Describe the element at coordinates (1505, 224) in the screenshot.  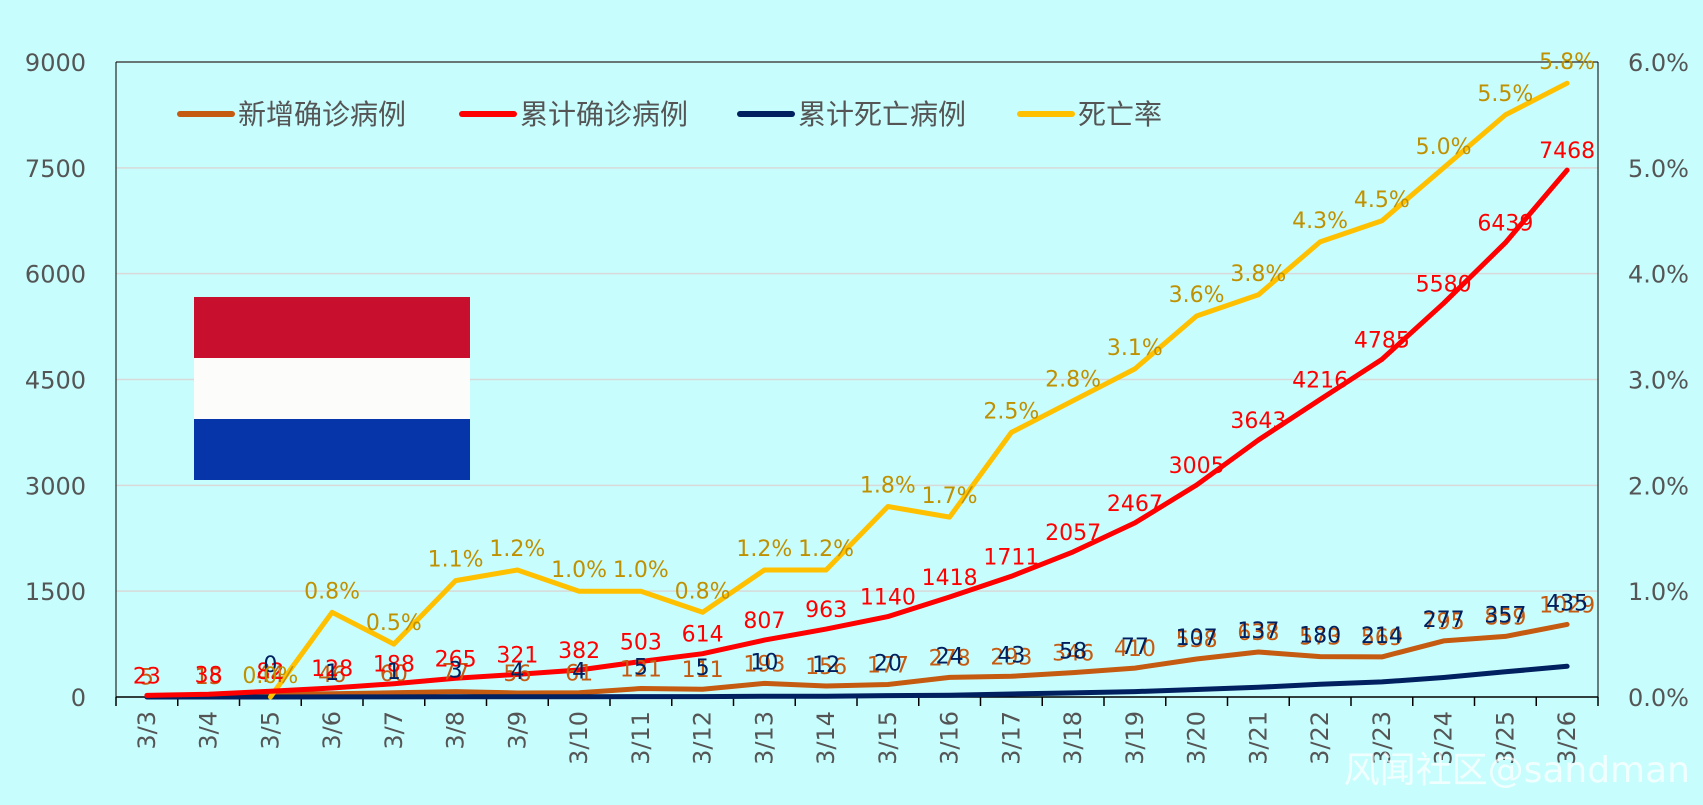
I see `data-label: 6439` at that location.